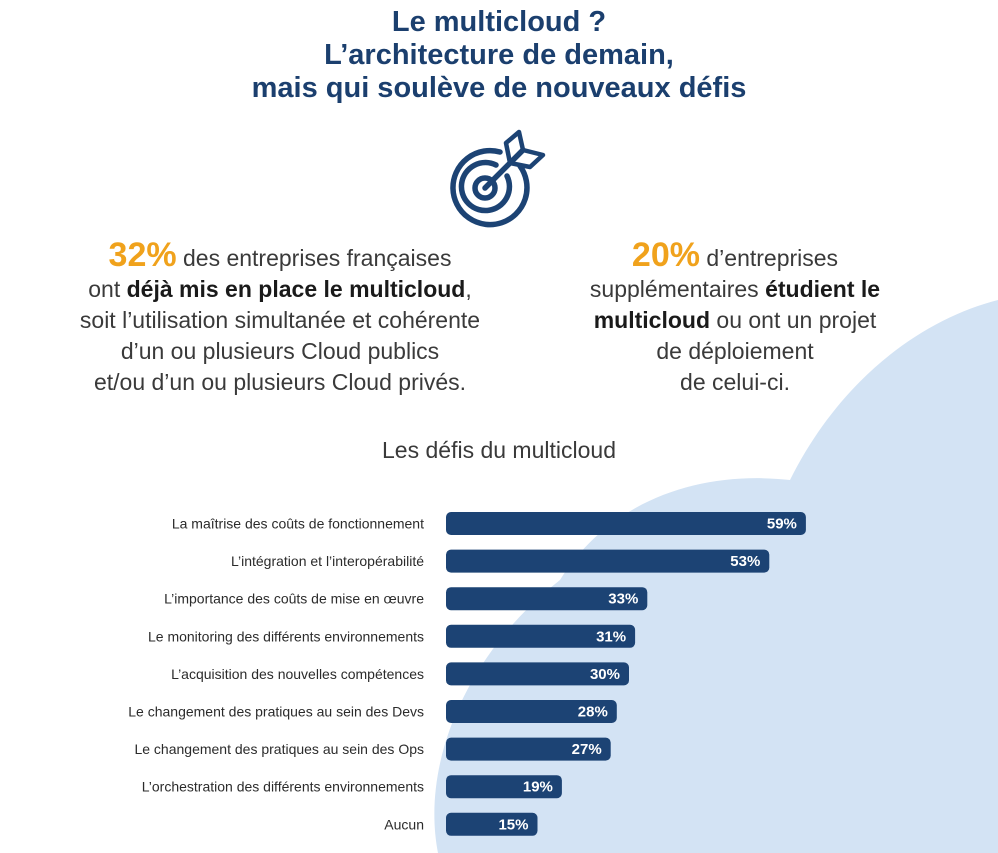 This screenshot has height=853, width=998. Describe the element at coordinates (513, 824) in the screenshot. I see `value-label-8: 15%` at that location.